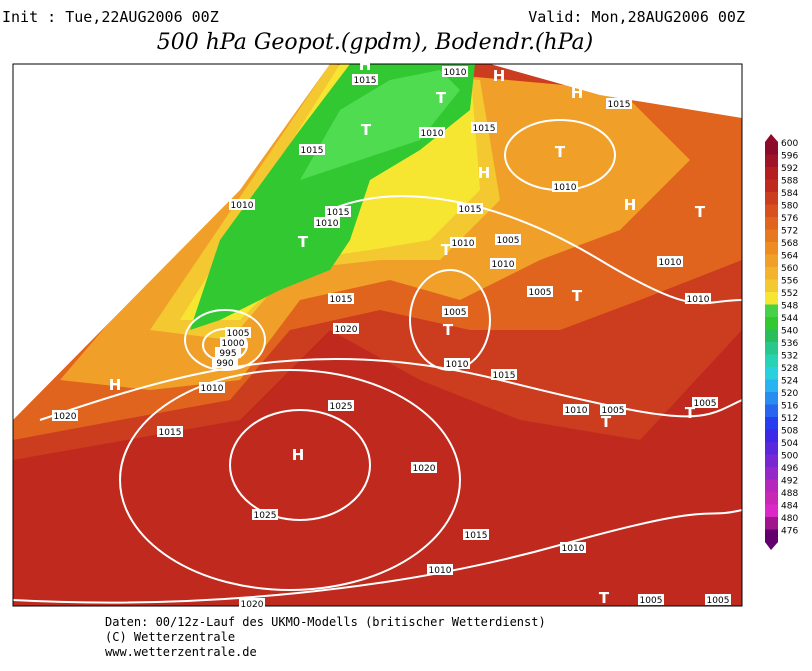  I want to click on colorbar-label: 596, so click(789, 157).